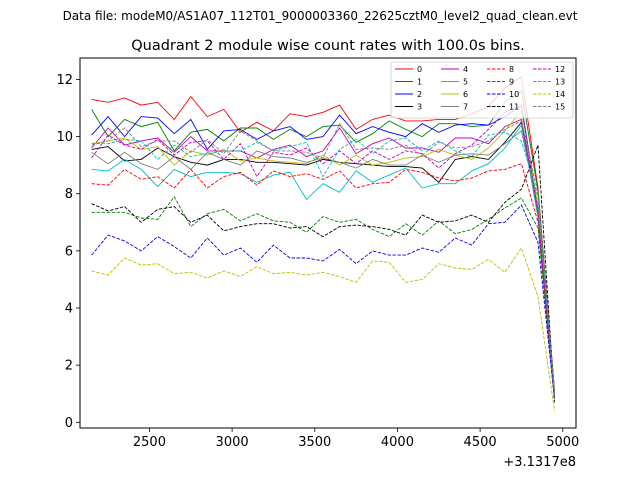 This screenshot has height=480, width=640. What do you see at coordinates (511, 82) in the screenshot?
I see `legend-label-9: 9` at bounding box center [511, 82].